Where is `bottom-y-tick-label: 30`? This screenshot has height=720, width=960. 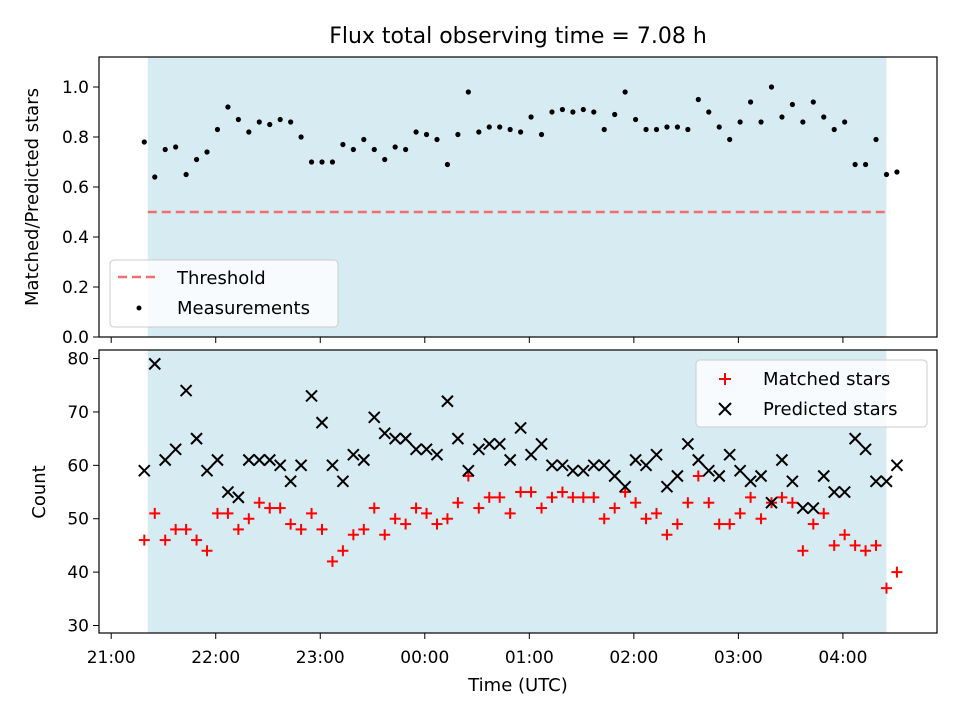
bottom-y-tick-label: 30 is located at coordinates (78, 627).